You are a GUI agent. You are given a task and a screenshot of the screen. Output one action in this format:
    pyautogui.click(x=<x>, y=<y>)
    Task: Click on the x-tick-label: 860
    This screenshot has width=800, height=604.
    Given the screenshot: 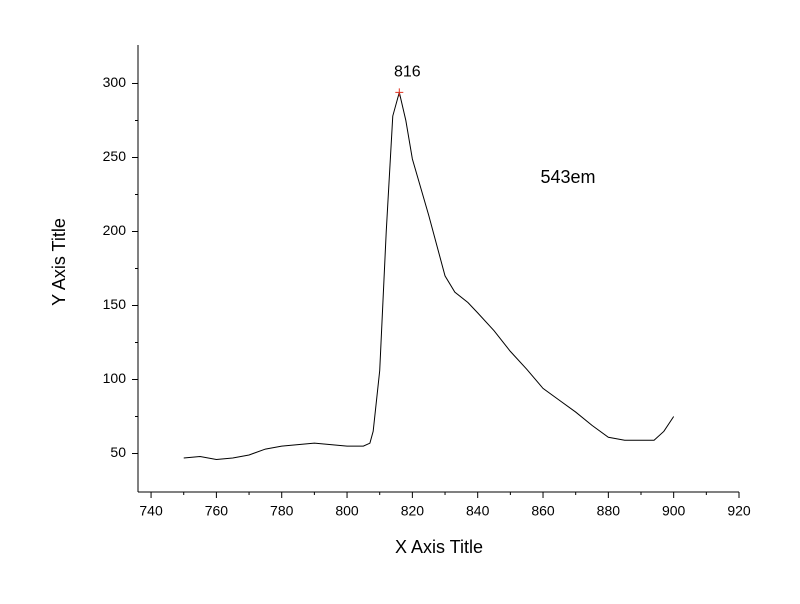 What is the action you would take?
    pyautogui.click(x=543, y=511)
    